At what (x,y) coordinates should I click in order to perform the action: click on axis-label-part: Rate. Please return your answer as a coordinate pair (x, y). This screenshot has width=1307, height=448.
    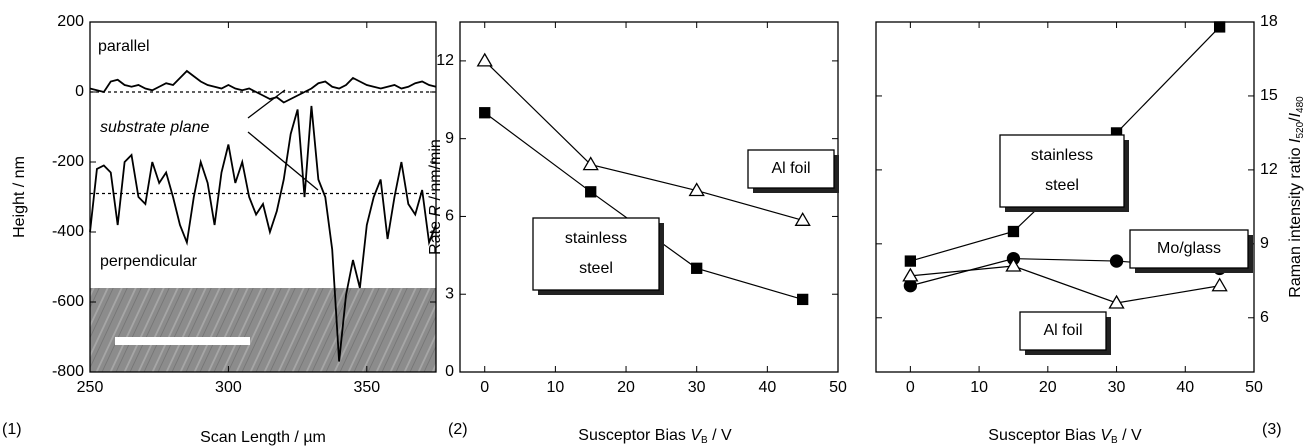
    Looking at the image, I should click on (435, 236).